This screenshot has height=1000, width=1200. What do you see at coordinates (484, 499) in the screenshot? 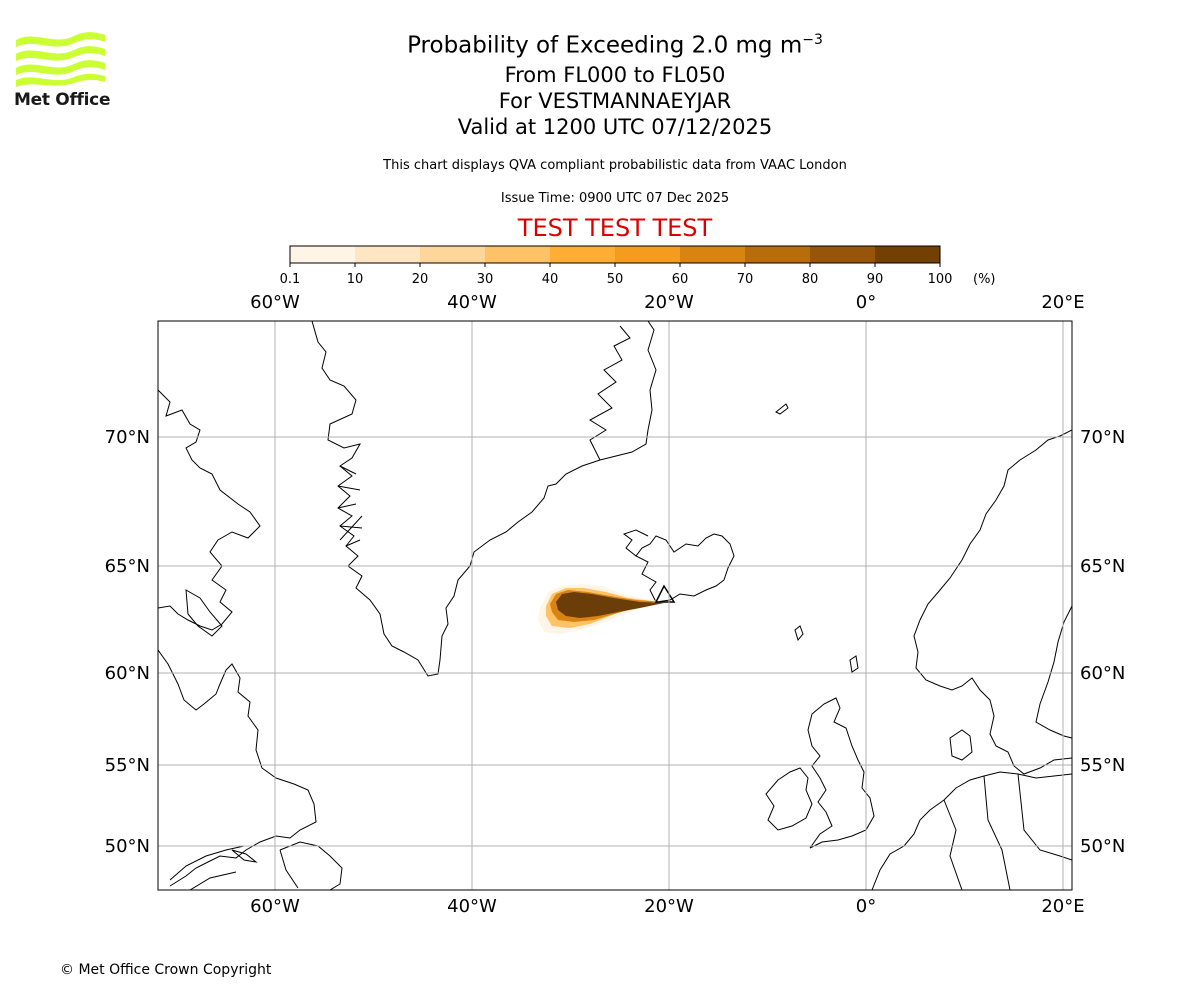
I see `greenland-coast` at bounding box center [484, 499].